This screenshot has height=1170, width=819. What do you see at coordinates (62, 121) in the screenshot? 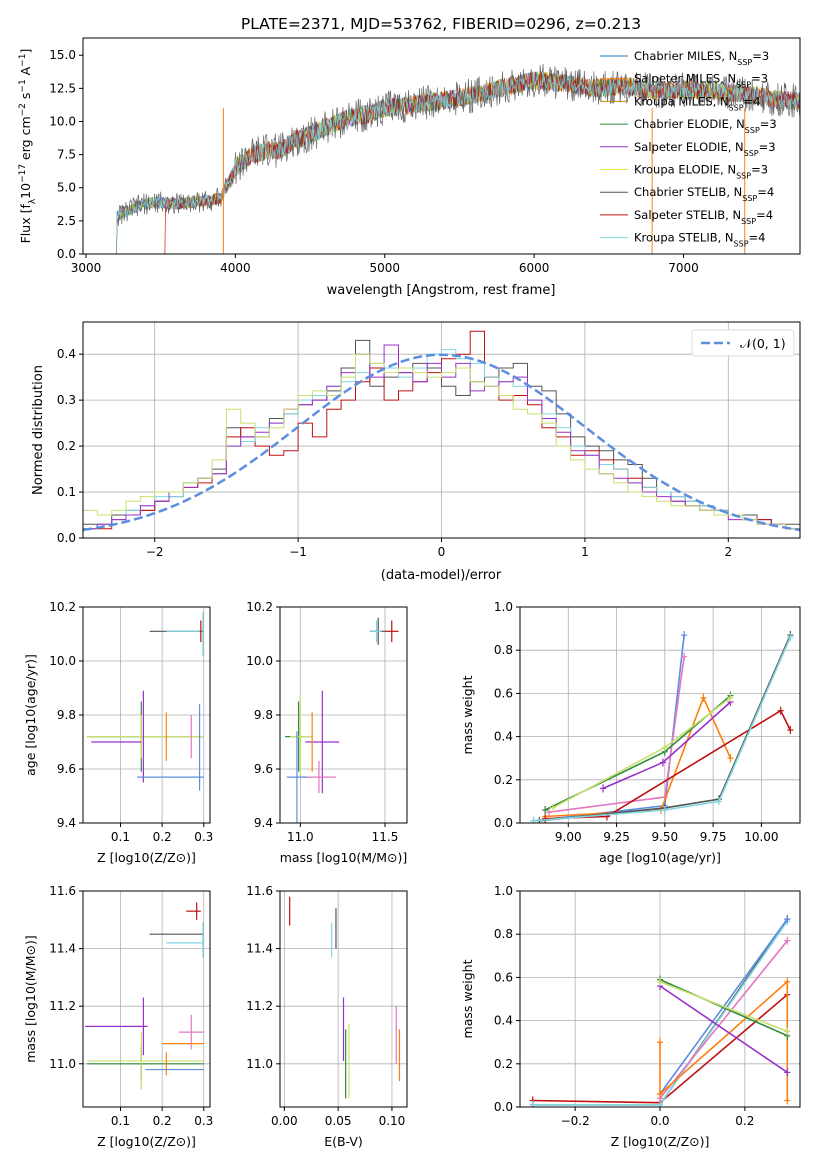
I see `spectrum-ytick-label: 10.0` at bounding box center [62, 121].